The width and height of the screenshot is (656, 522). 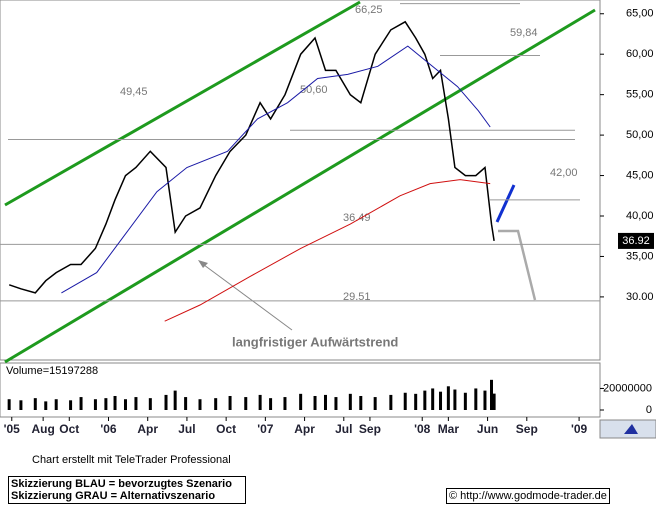 I want to click on legend-blue: Skizzierung BLAU = bevorzugtes Szenario, so click(x=121, y=484).